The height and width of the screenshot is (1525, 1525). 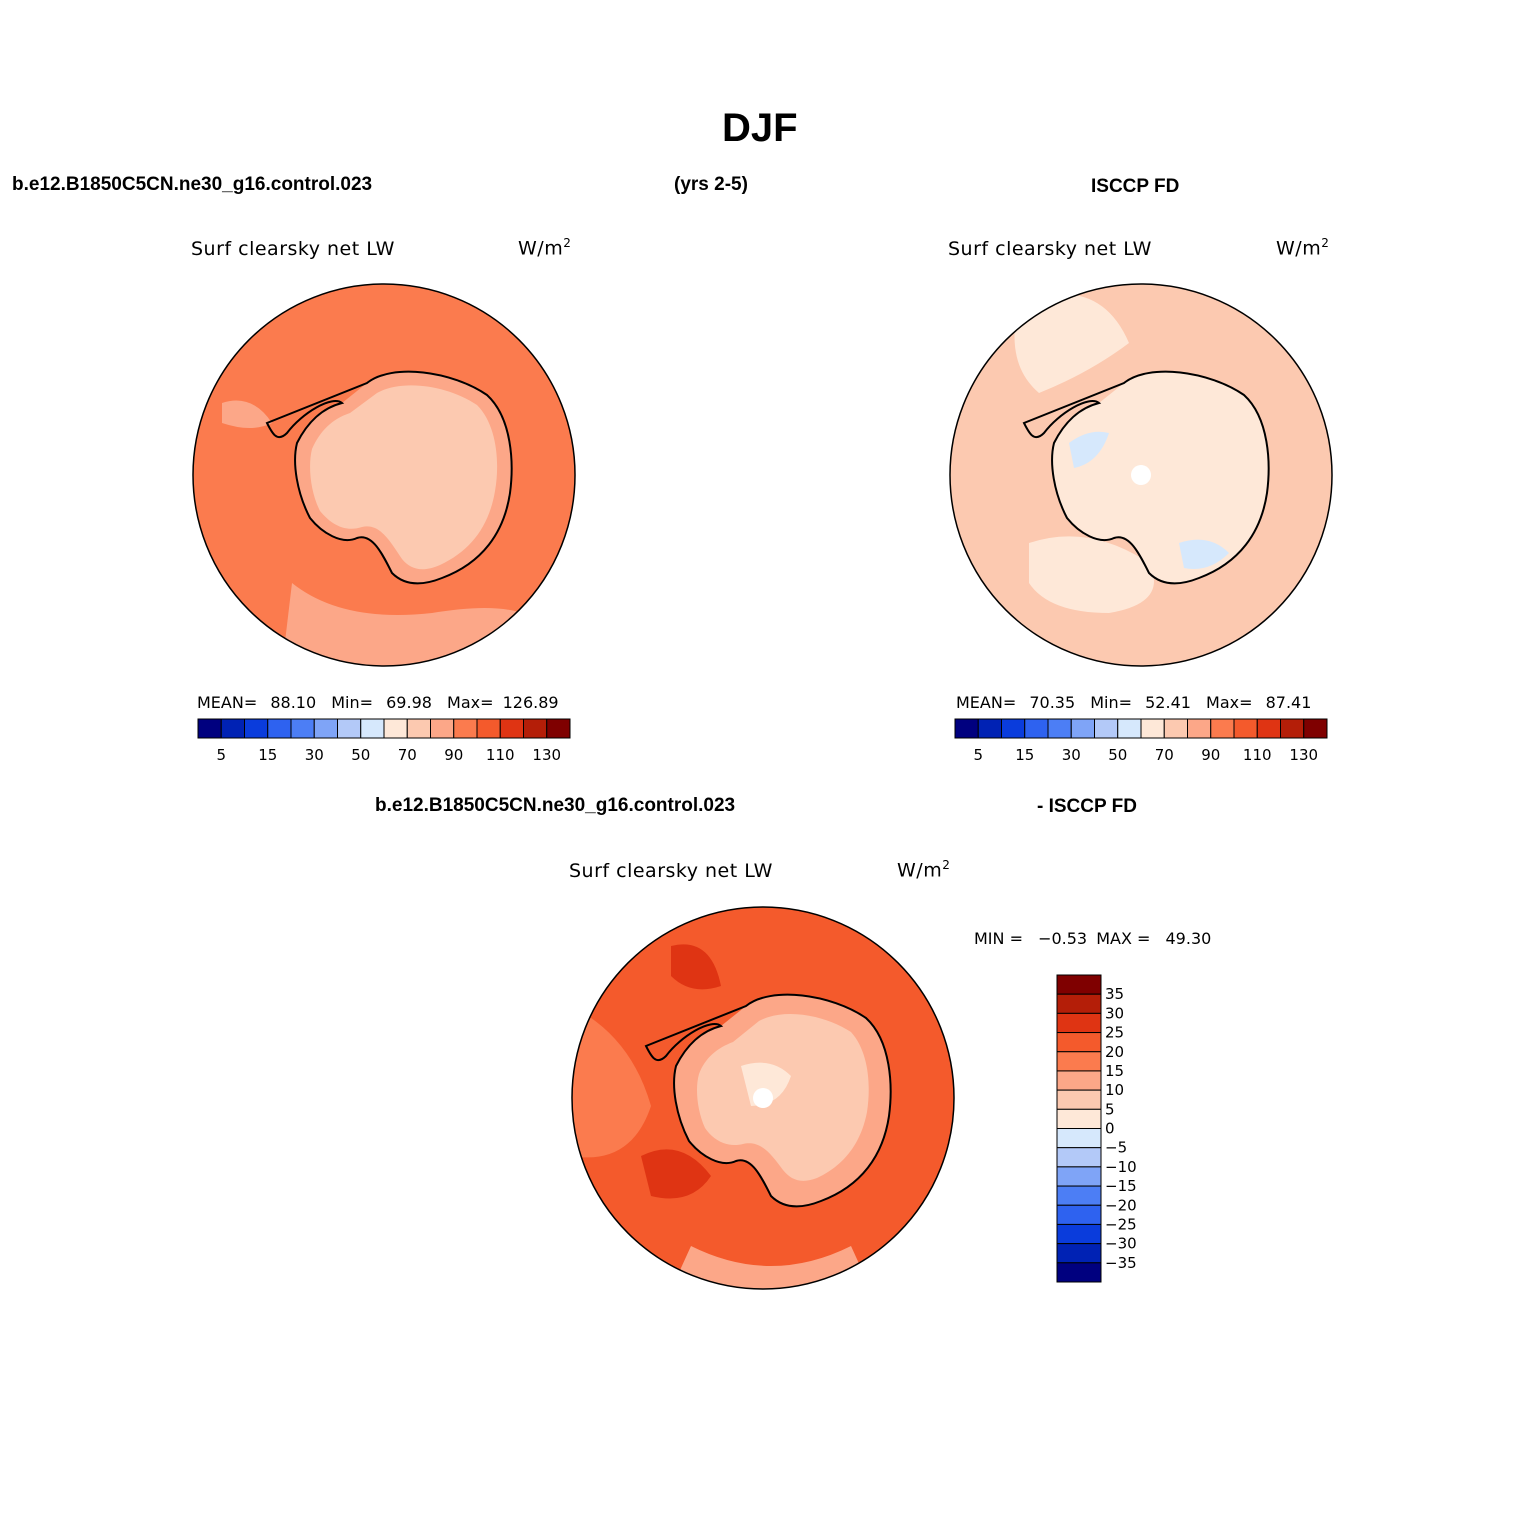 What do you see at coordinates (293, 249) in the screenshot?
I see `model-variable-label: Surf clearsky net LW` at bounding box center [293, 249].